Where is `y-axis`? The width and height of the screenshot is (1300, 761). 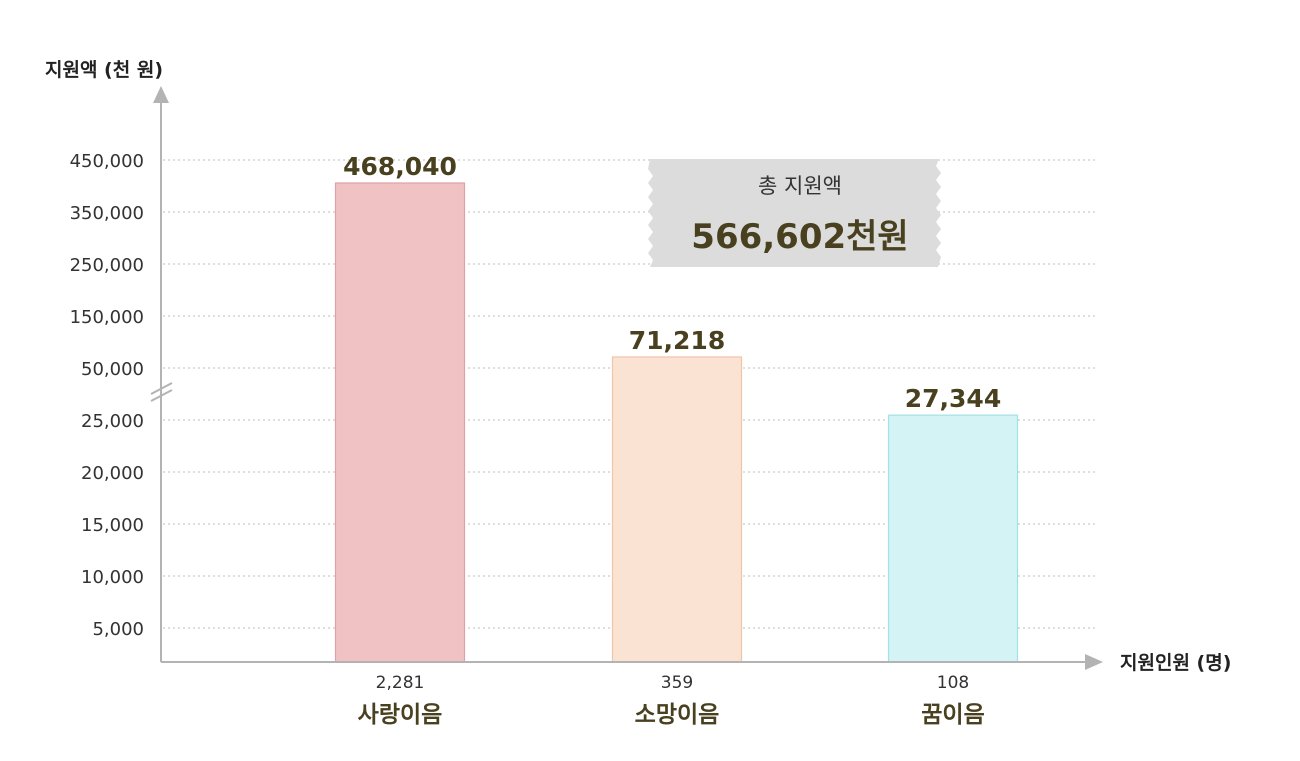 y-axis is located at coordinates (161, 374).